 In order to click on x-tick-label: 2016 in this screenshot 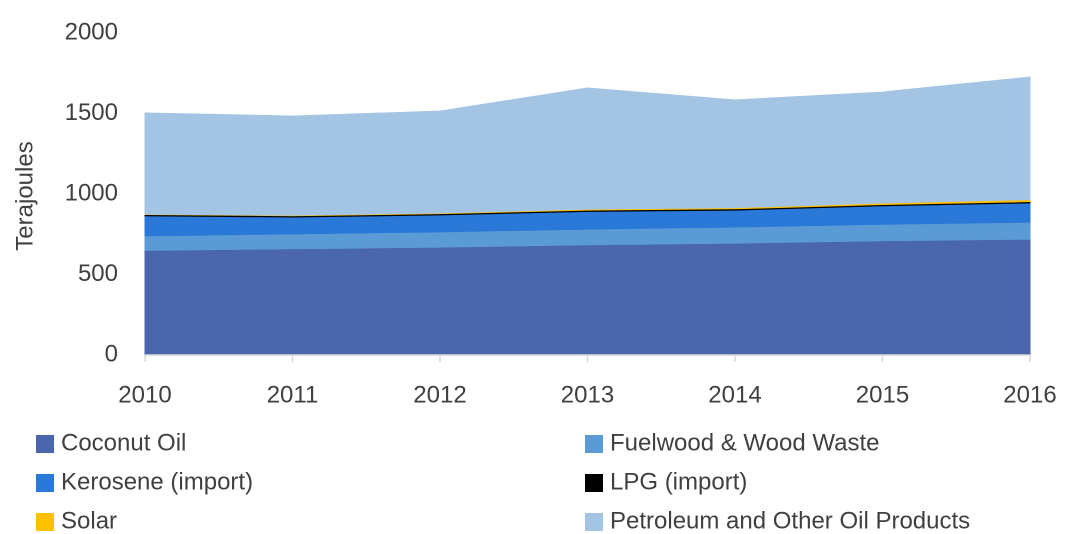, I will do `click(1029, 394)`.